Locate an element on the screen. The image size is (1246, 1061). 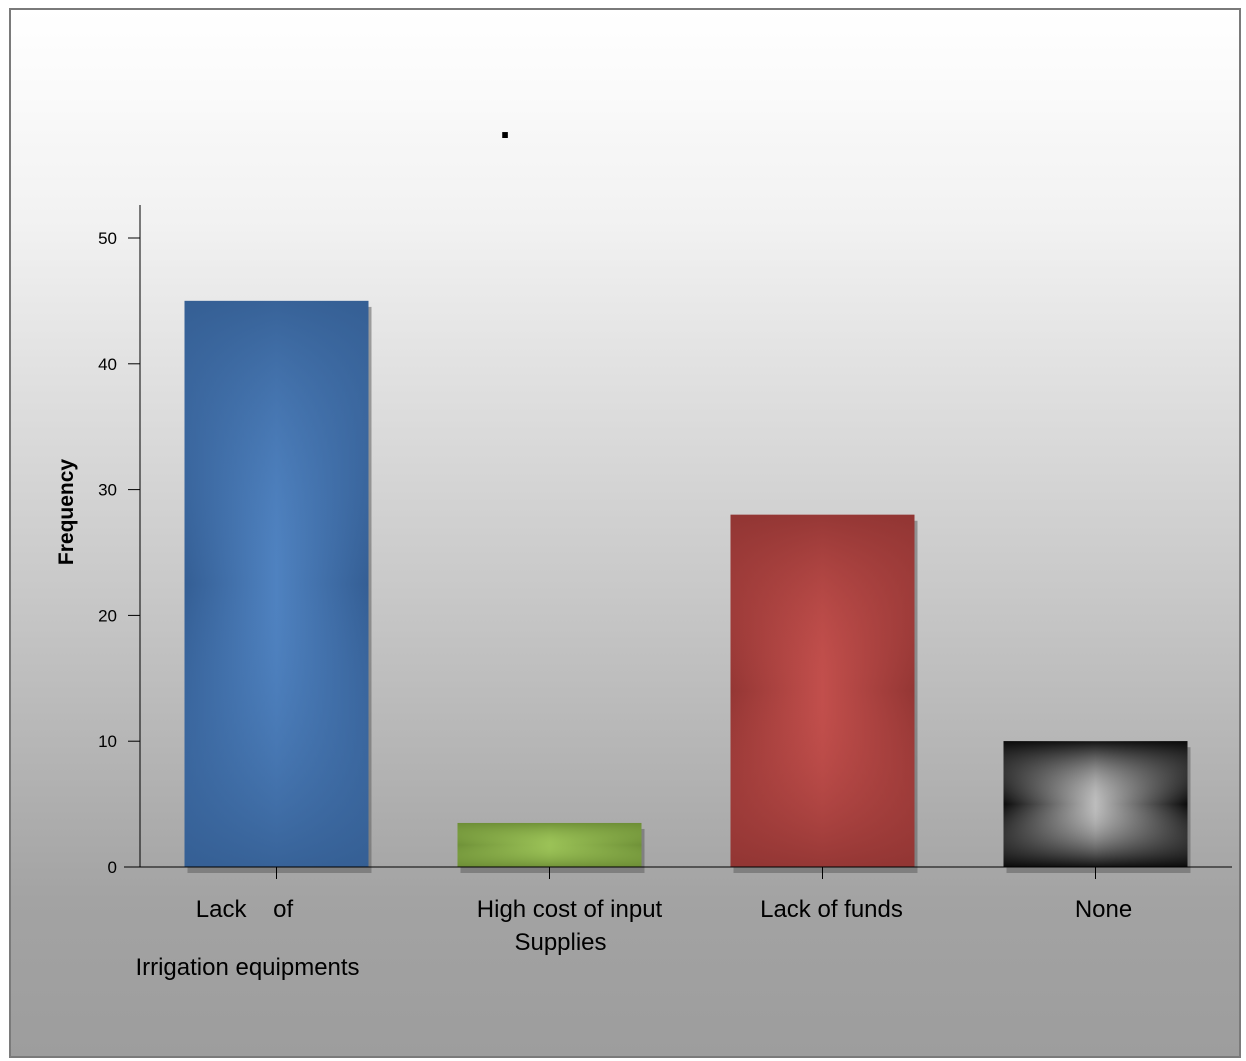
y-tick-label-1: 10 is located at coordinates (107, 741).